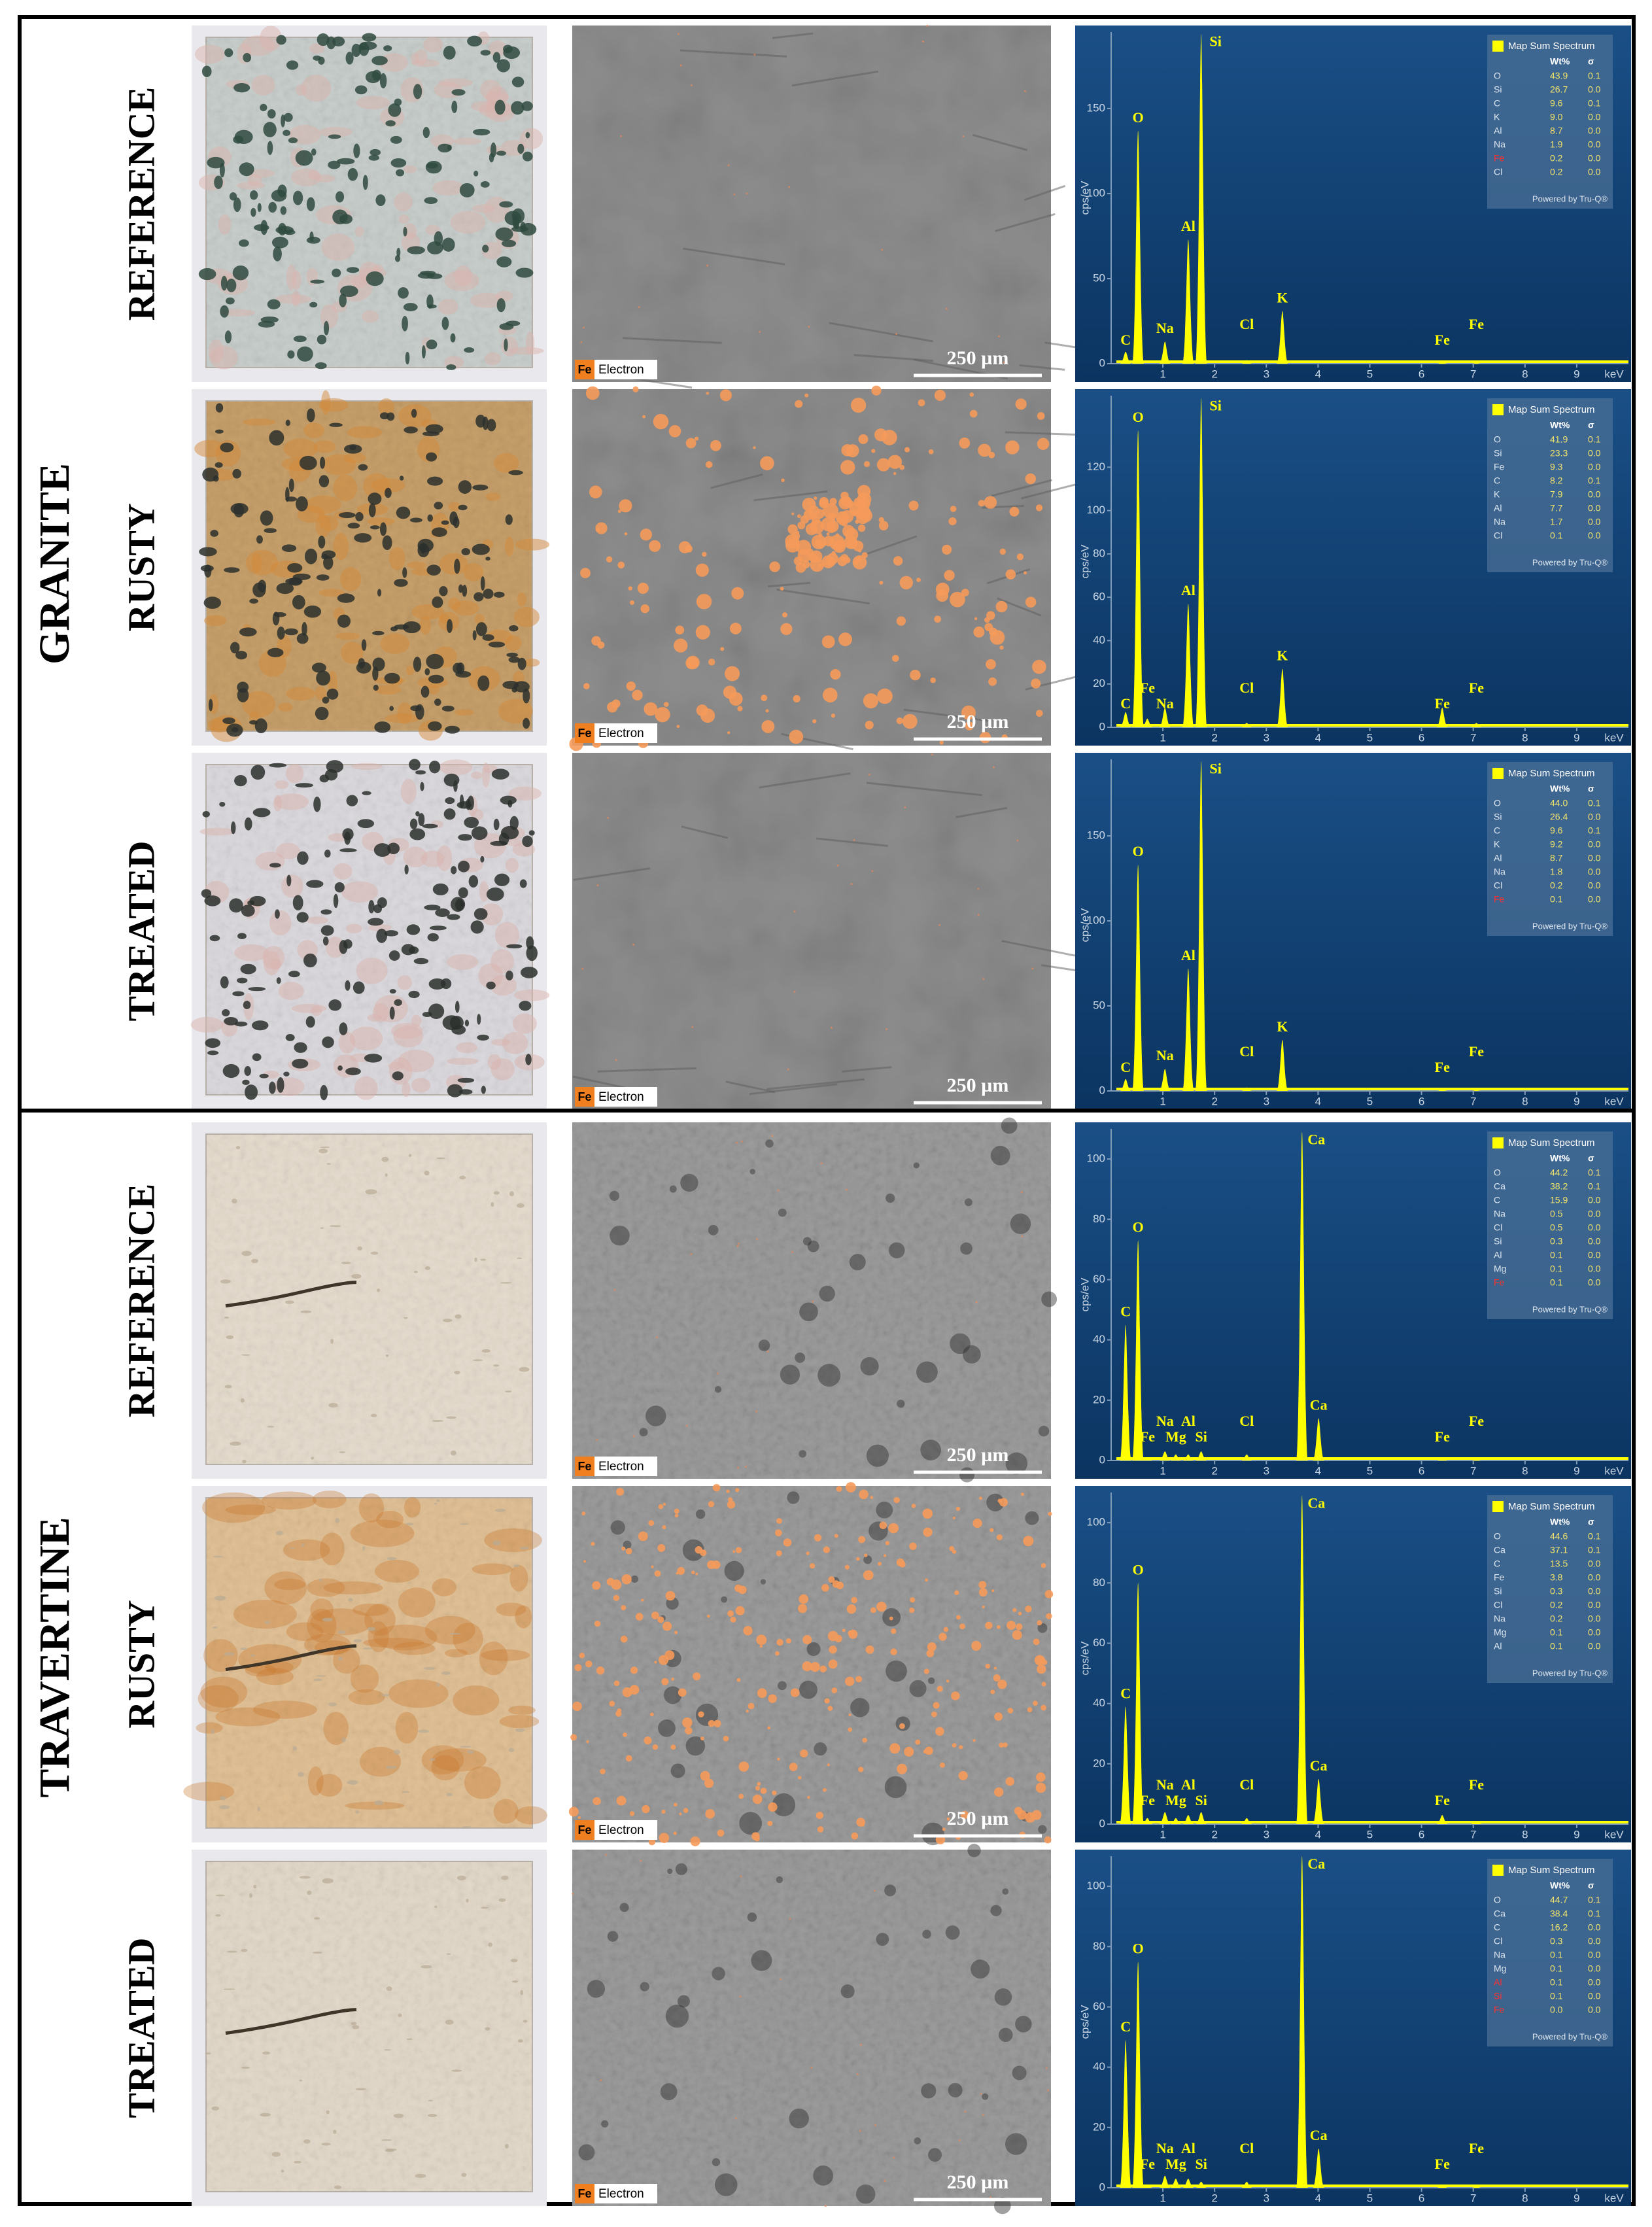  What do you see at coordinates (1282, 655) in the screenshot?
I see `peak-label: K` at bounding box center [1282, 655].